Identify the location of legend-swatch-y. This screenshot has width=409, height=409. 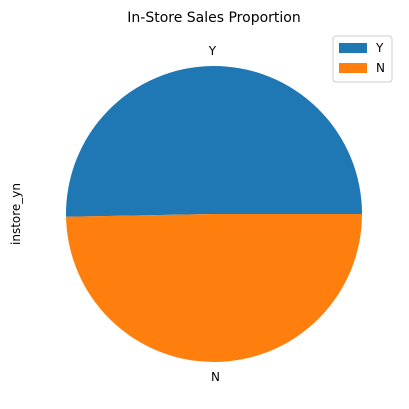
(353, 48).